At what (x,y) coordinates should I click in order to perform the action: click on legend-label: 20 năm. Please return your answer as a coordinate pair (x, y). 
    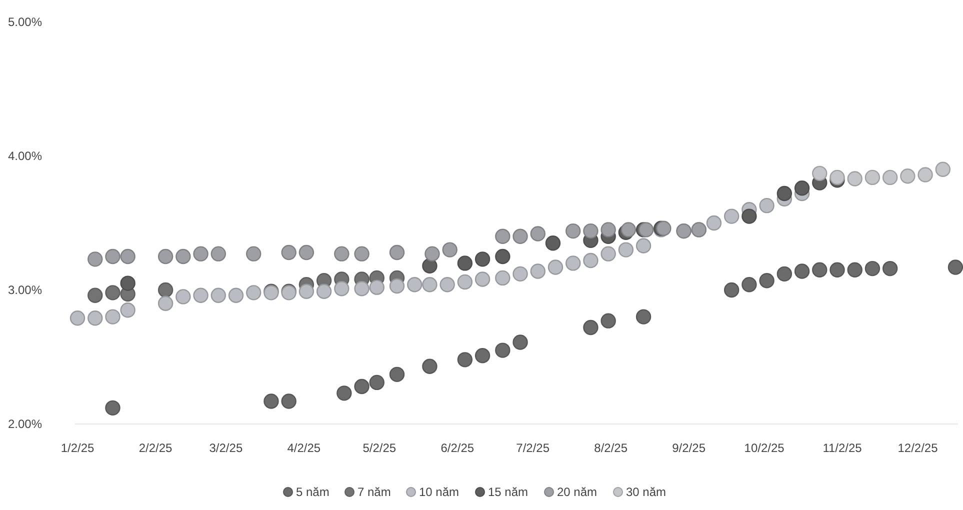
    Looking at the image, I should click on (577, 492).